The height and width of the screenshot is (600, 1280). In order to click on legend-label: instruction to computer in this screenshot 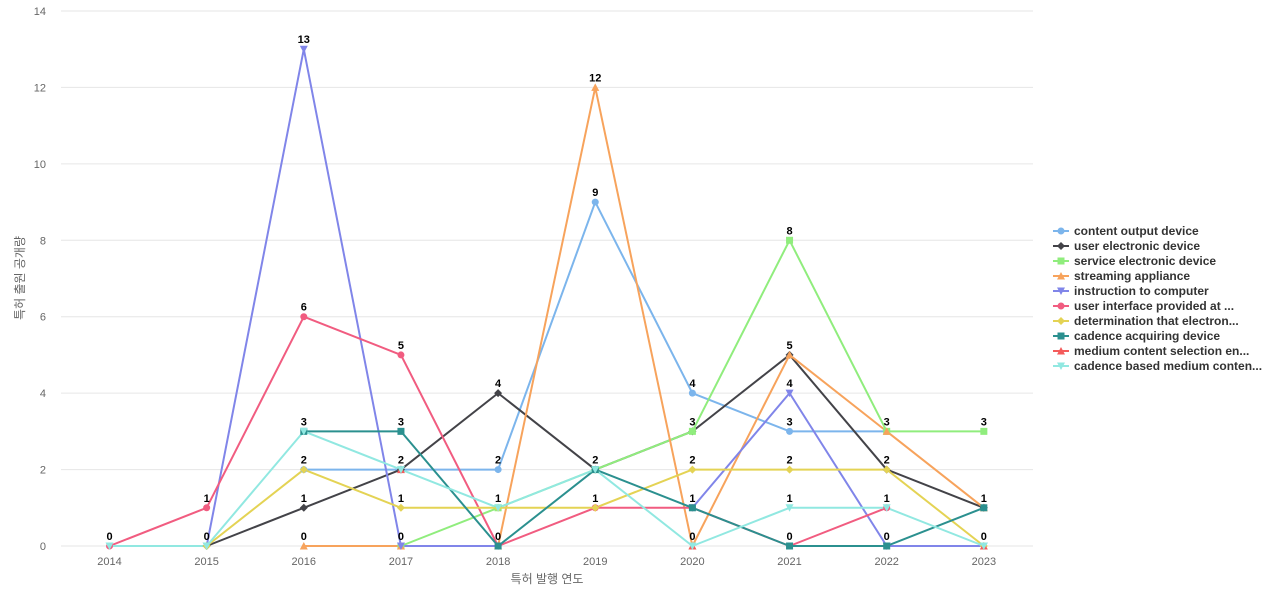, I will do `click(1141, 291)`.